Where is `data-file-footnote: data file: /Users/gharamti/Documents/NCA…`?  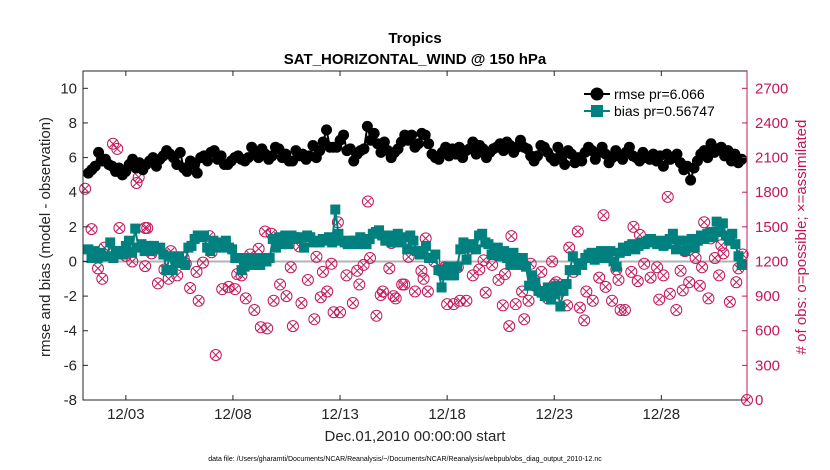
data-file-footnote: data file: /Users/gharamti/Documents/NCA… is located at coordinates (405, 459).